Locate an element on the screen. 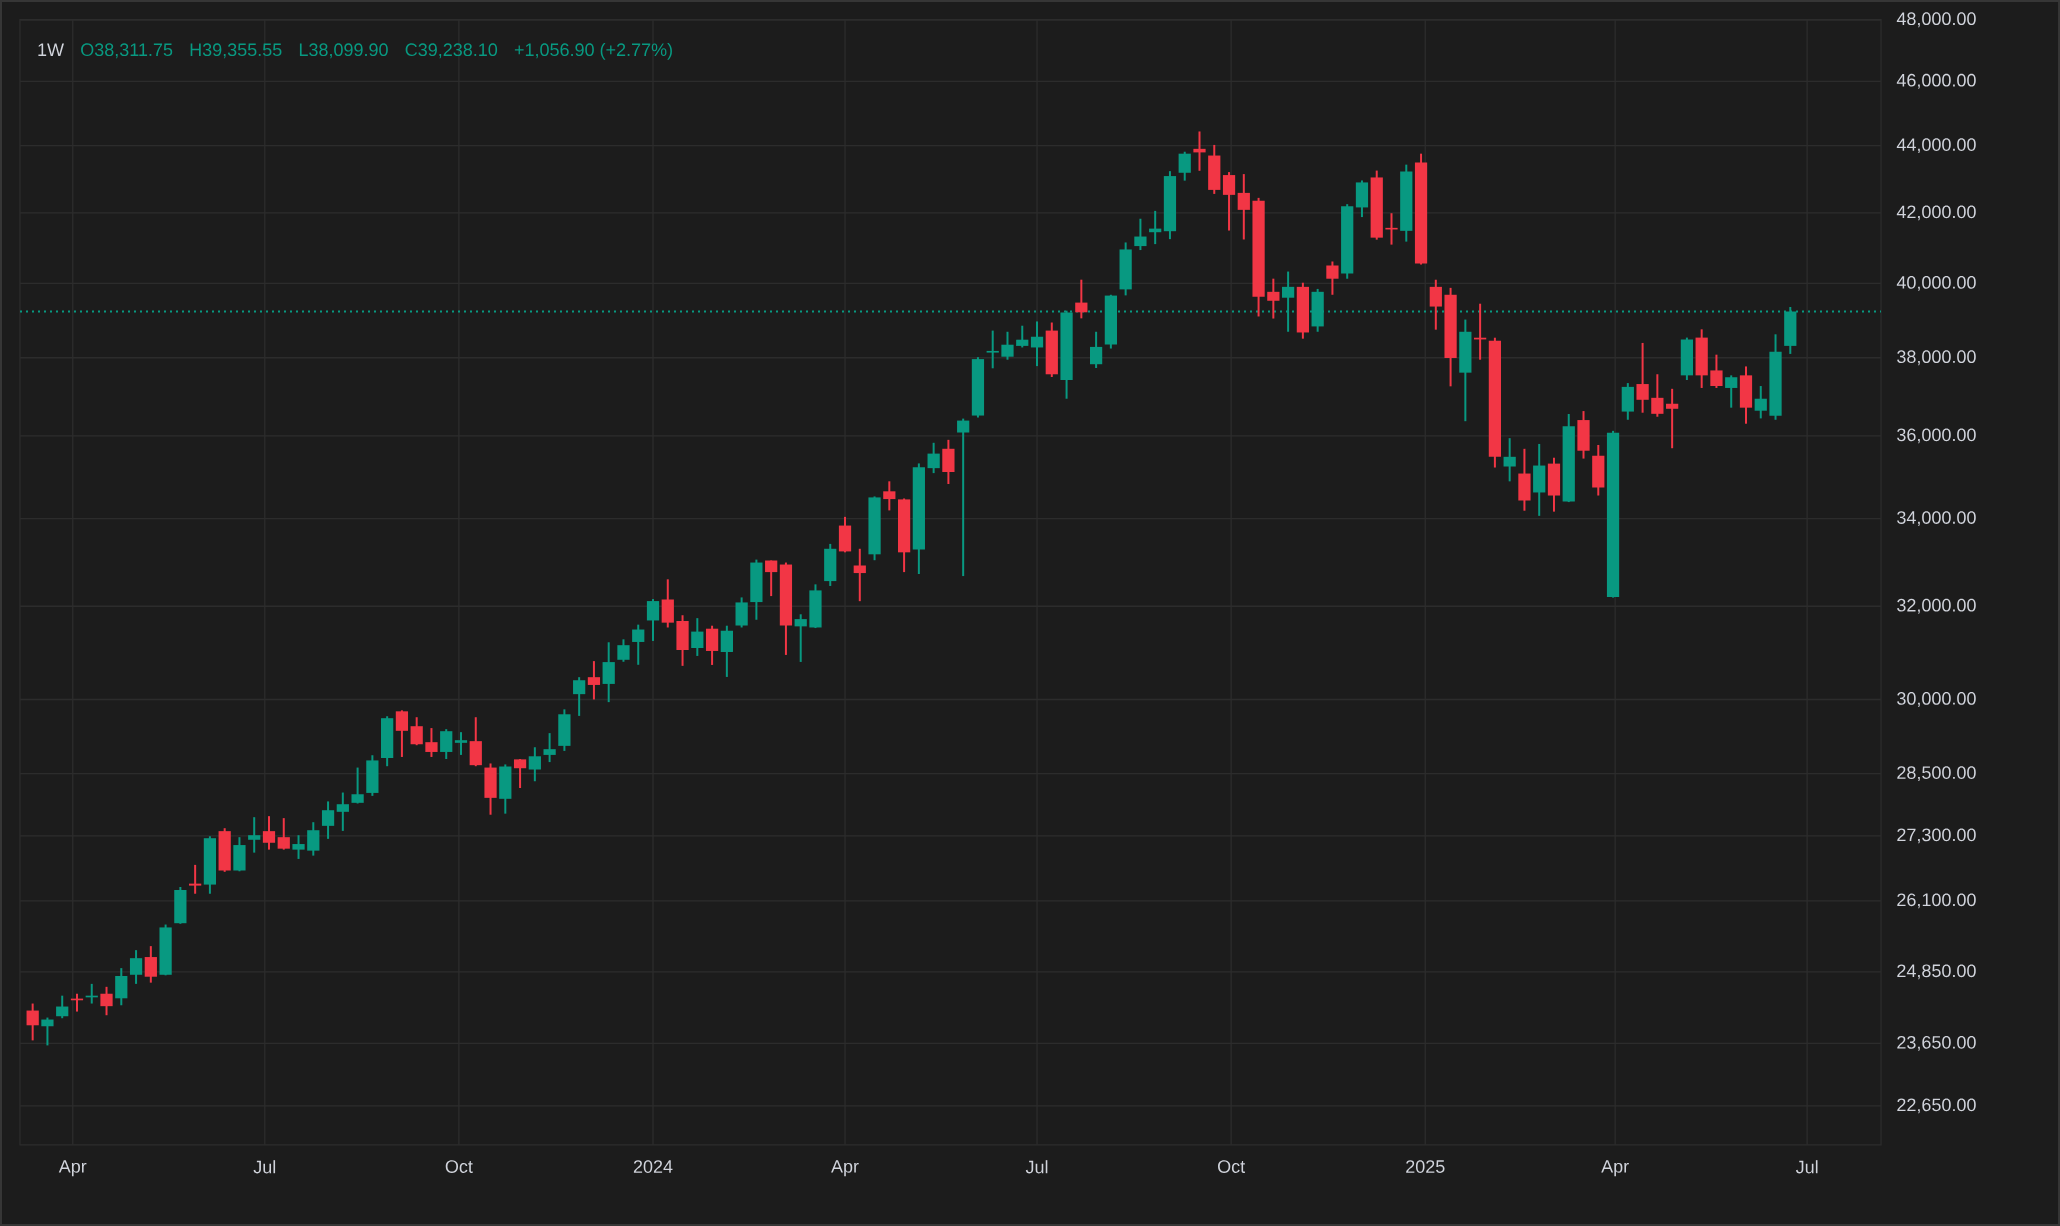 The height and width of the screenshot is (1226, 2060). y-tick-label: 23,650.00 is located at coordinates (1936, 1043).